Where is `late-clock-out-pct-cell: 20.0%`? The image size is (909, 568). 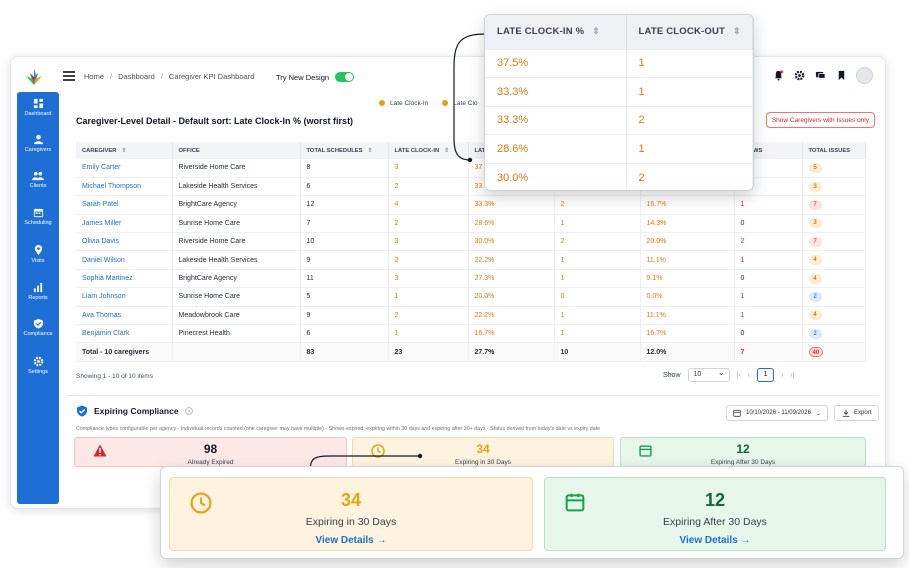 late-clock-out-pct-cell: 20.0% is located at coordinates (687, 242).